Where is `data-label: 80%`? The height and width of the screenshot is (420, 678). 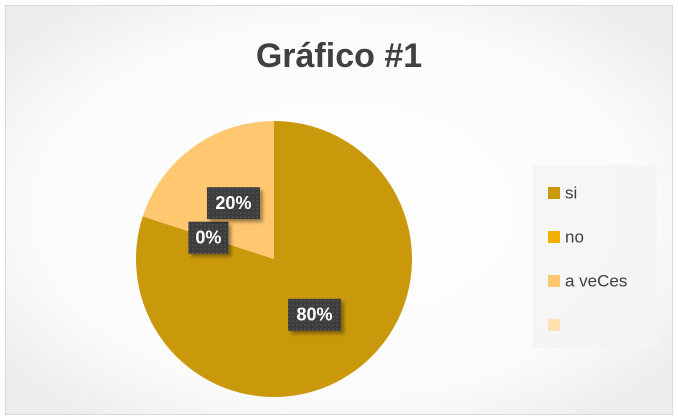 data-label: 80% is located at coordinates (315, 315).